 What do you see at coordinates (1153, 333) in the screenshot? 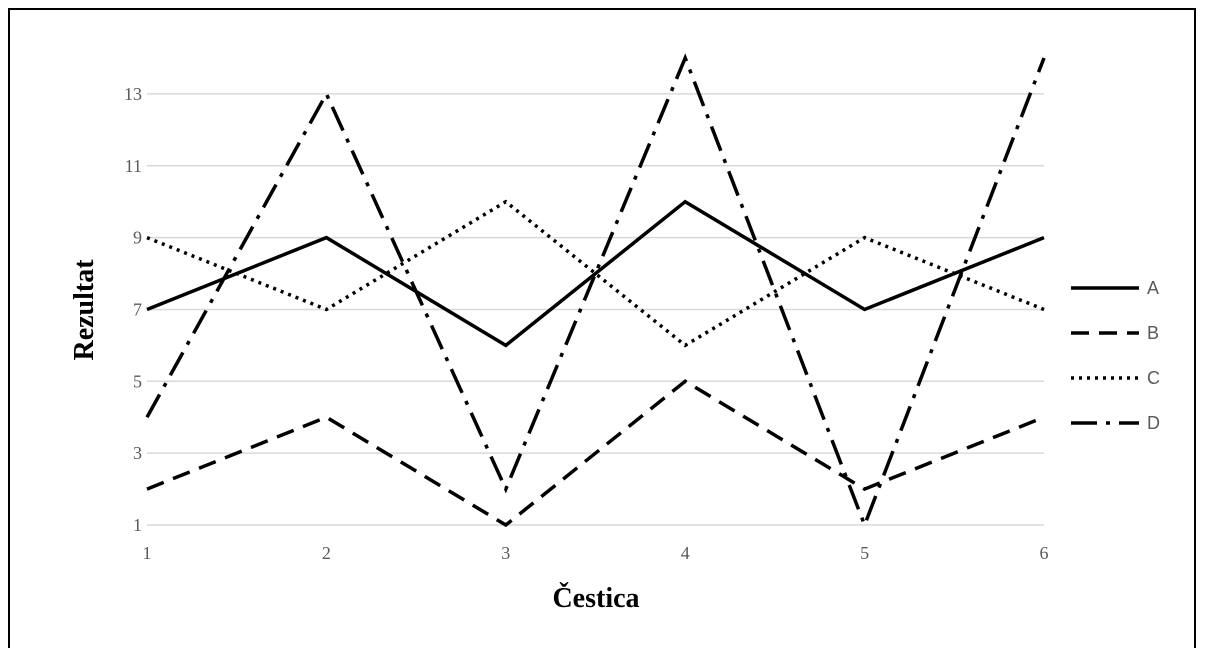
I see `legend-label-b: B` at bounding box center [1153, 333].